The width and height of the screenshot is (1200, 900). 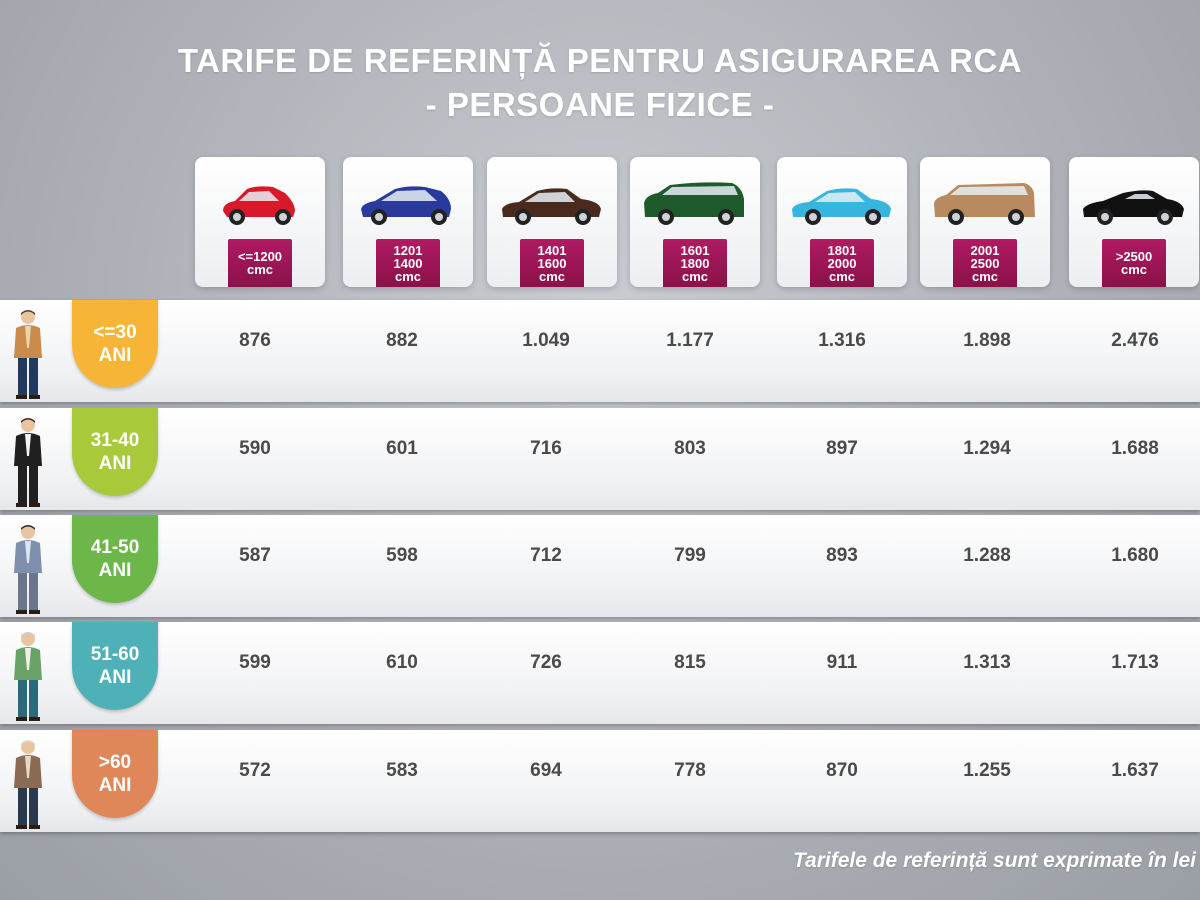 I want to click on convertible-icon, so click(x=1133, y=207).